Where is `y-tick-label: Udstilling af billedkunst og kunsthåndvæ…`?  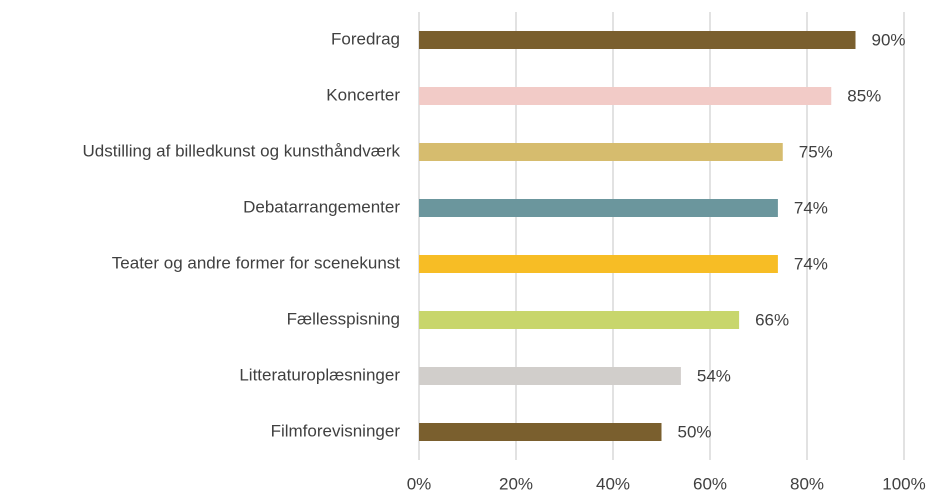 y-tick-label: Udstilling af billedkunst og kunsthåndvæ… is located at coordinates (241, 150).